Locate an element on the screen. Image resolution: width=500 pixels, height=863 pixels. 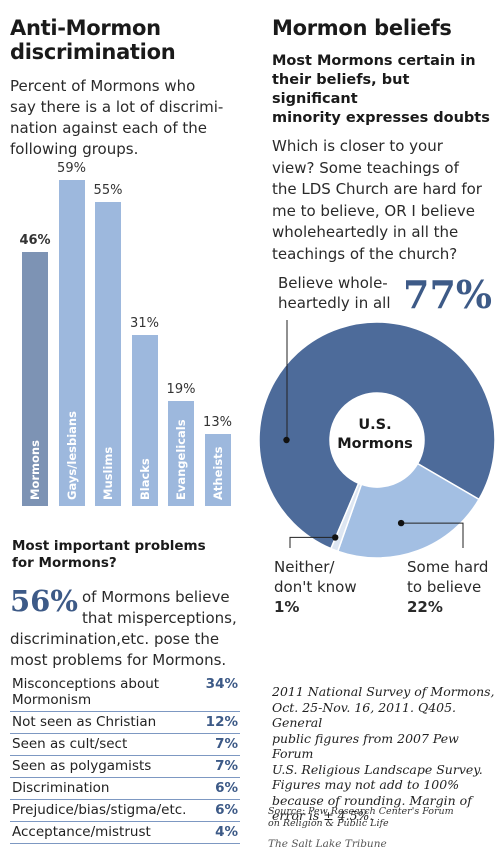
problem-value: 4% is located at coordinates (218, 832).